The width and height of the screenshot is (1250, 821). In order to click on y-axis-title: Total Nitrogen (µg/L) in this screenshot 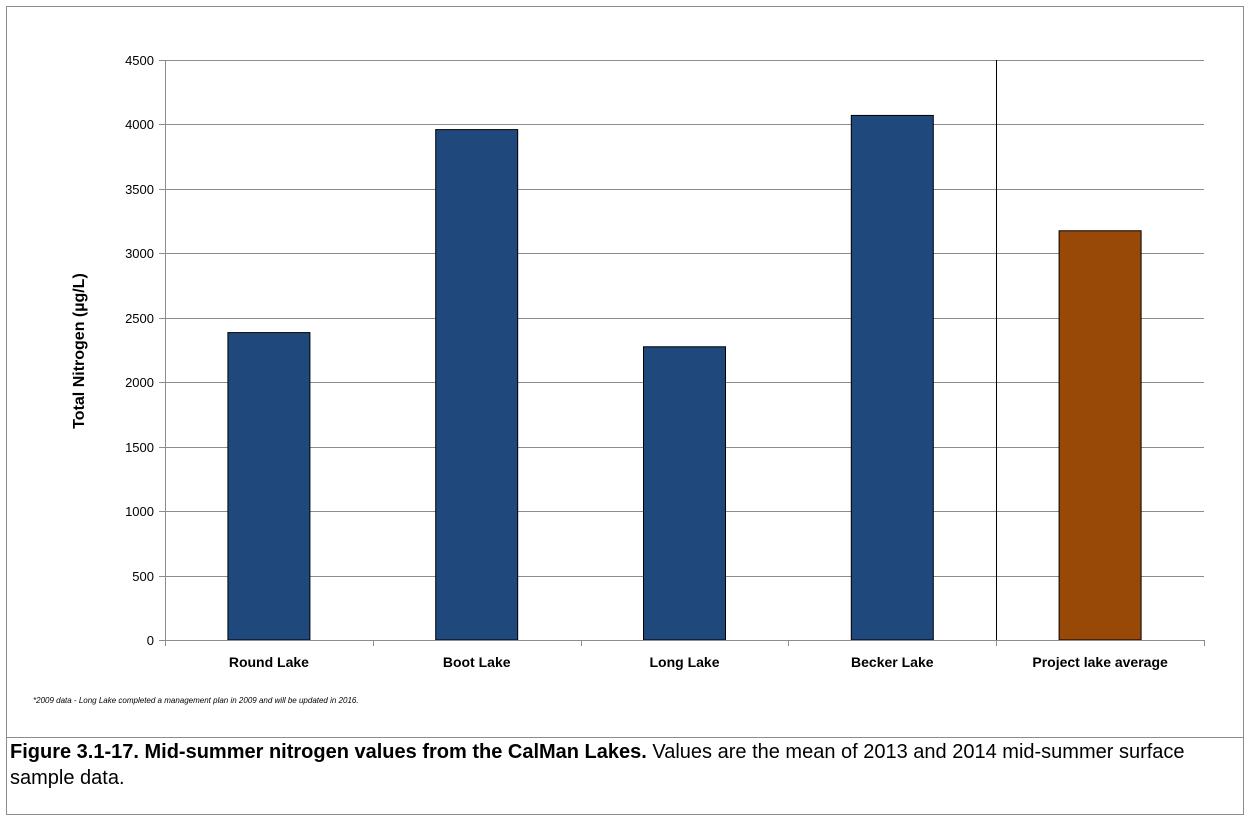, I will do `click(79, 351)`.